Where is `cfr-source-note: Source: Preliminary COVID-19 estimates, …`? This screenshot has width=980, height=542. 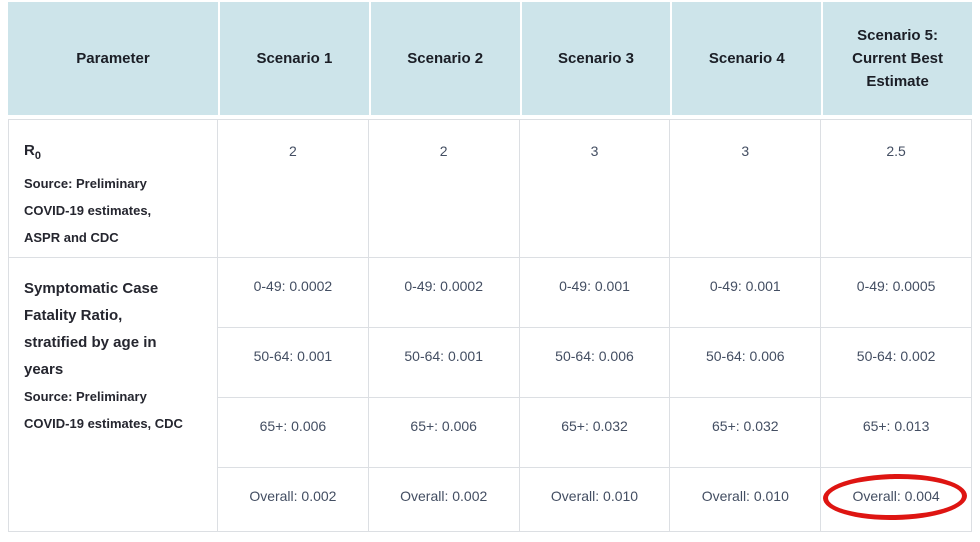
cfr-source-note: Source: Preliminary COVID-19 estimates, … is located at coordinates (103, 410).